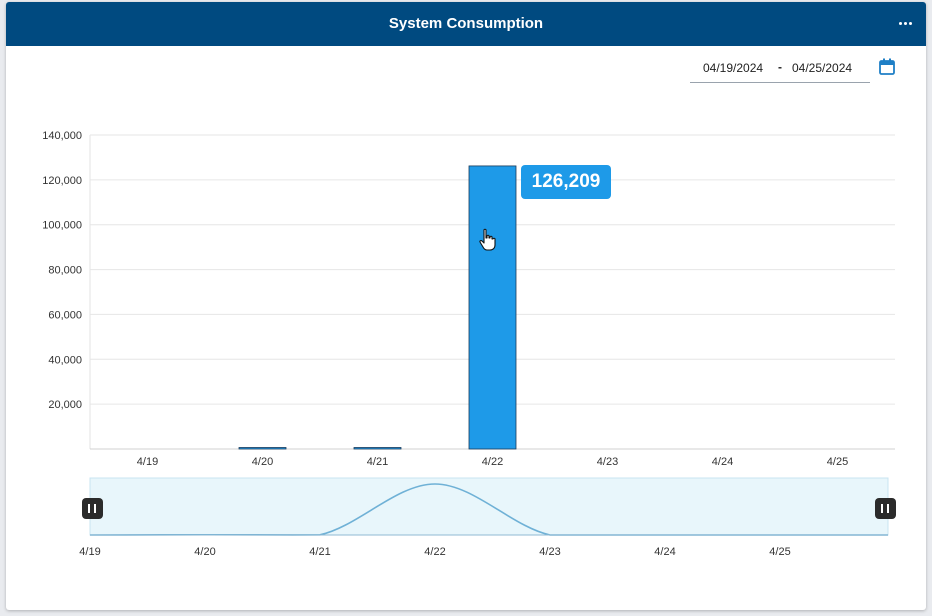 The height and width of the screenshot is (616, 932). Describe the element at coordinates (549, 552) in the screenshot. I see `navigator-x-label: 4/23` at that location.